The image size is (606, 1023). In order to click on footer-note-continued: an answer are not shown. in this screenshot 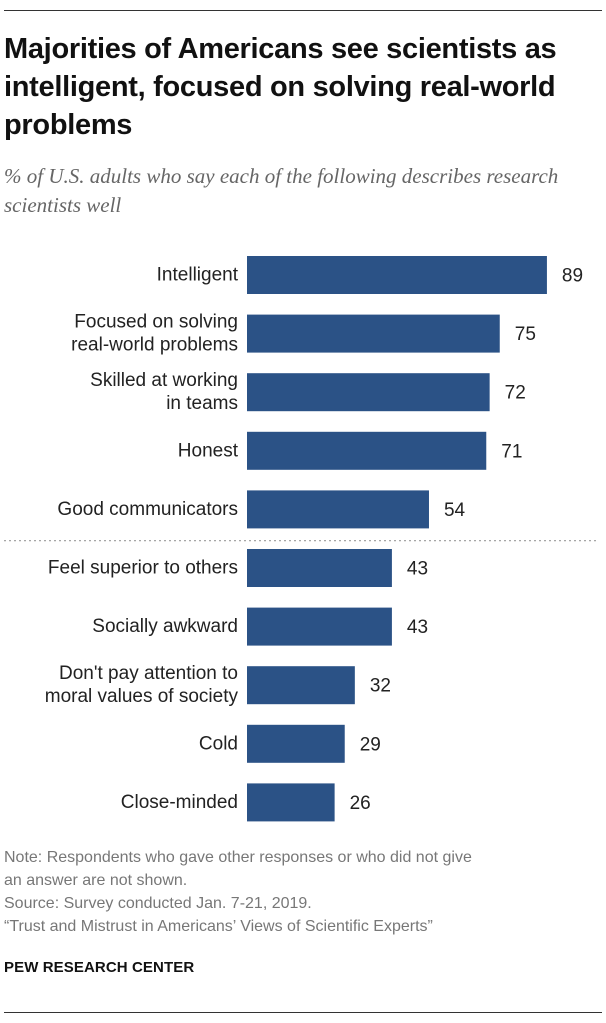, I will do `click(96, 880)`.